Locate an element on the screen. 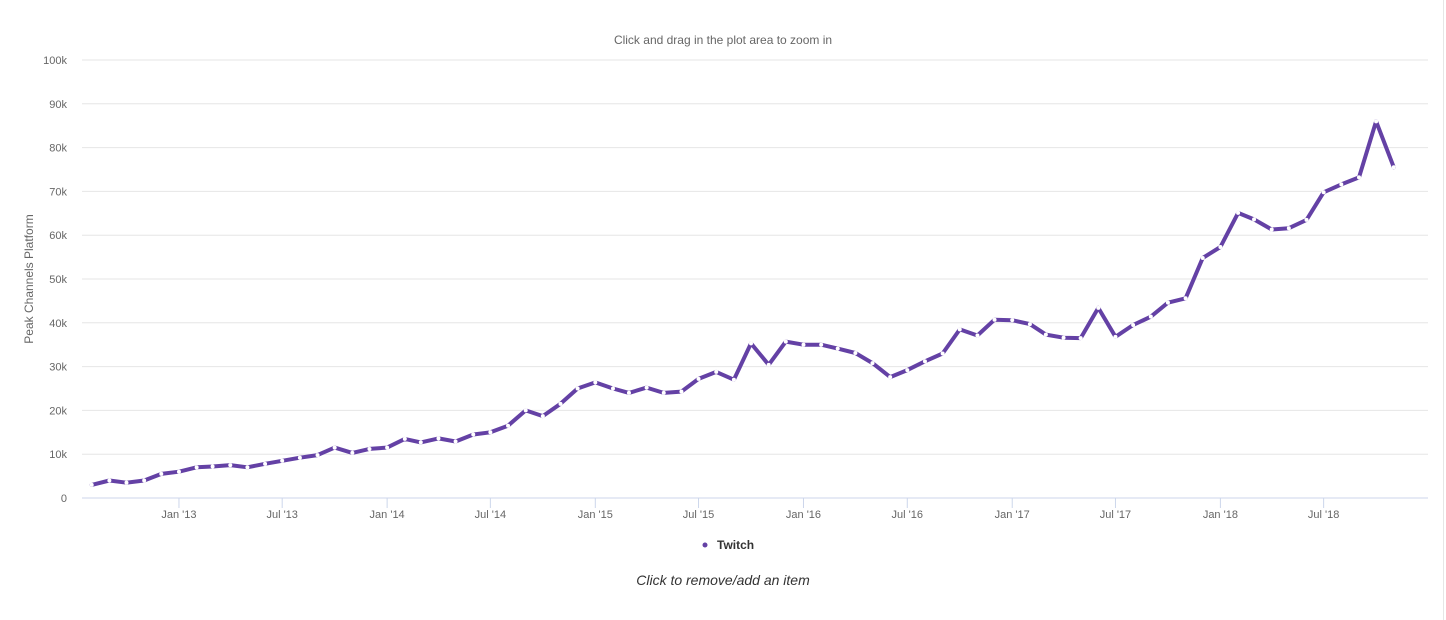  y-tick-label: 10k is located at coordinates (58, 455).